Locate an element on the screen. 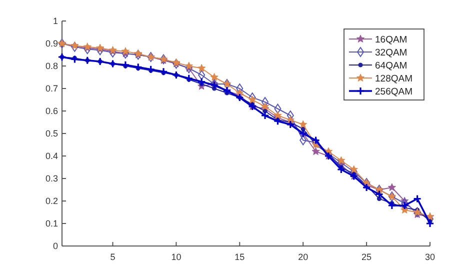  x-tick-label: 5 is located at coordinates (113, 257).